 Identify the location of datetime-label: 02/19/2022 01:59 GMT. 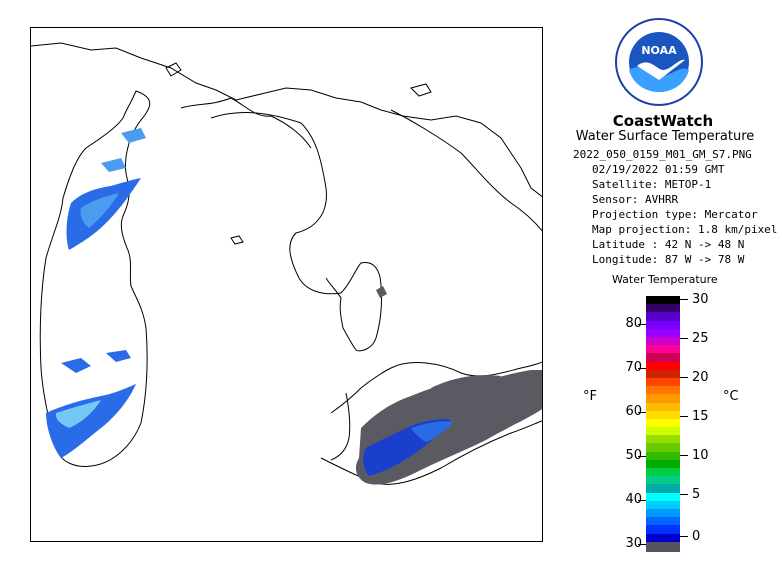
(658, 169).